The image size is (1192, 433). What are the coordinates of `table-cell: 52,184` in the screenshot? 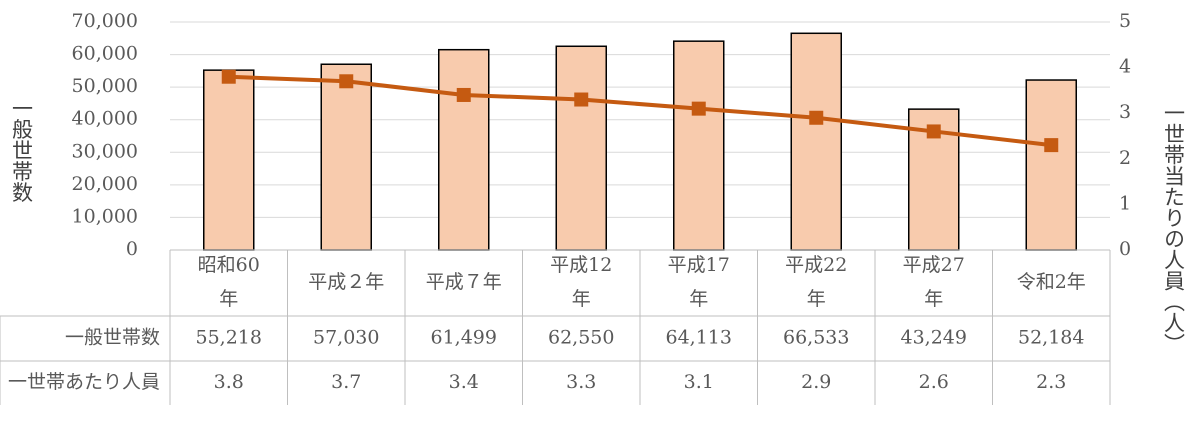 It's located at (1051, 338).